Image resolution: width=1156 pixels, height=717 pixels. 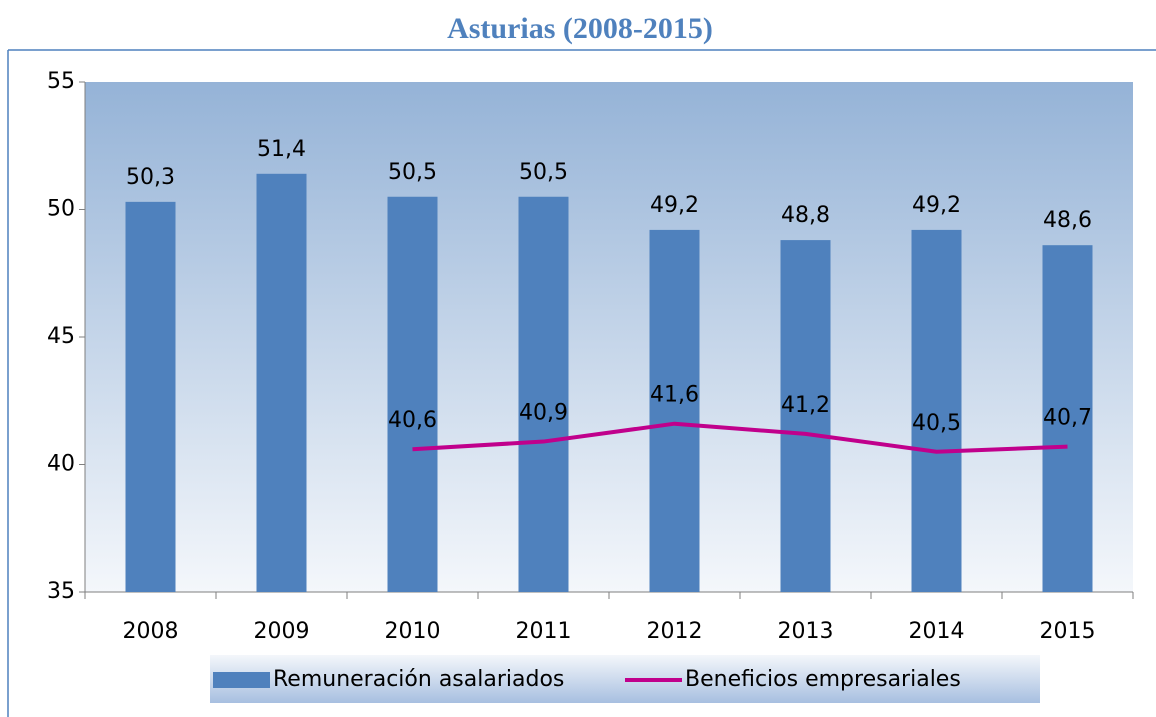 I want to click on line-value-label: 40,7, so click(x=1067, y=418).